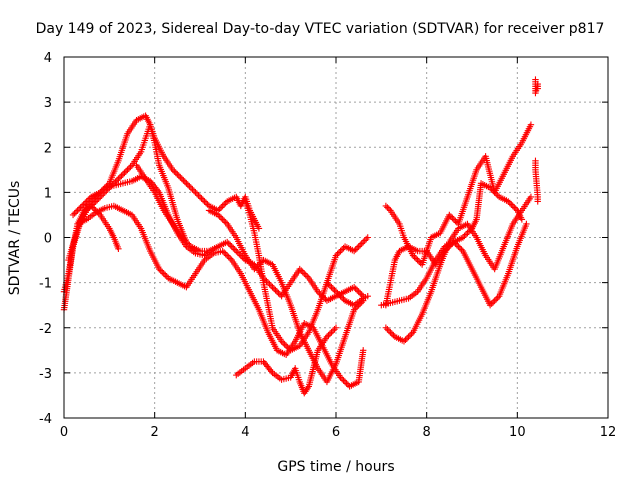 The height and width of the screenshot is (480, 640). Describe the element at coordinates (427, 432) in the screenshot. I see `x-tick-label: 8` at that location.